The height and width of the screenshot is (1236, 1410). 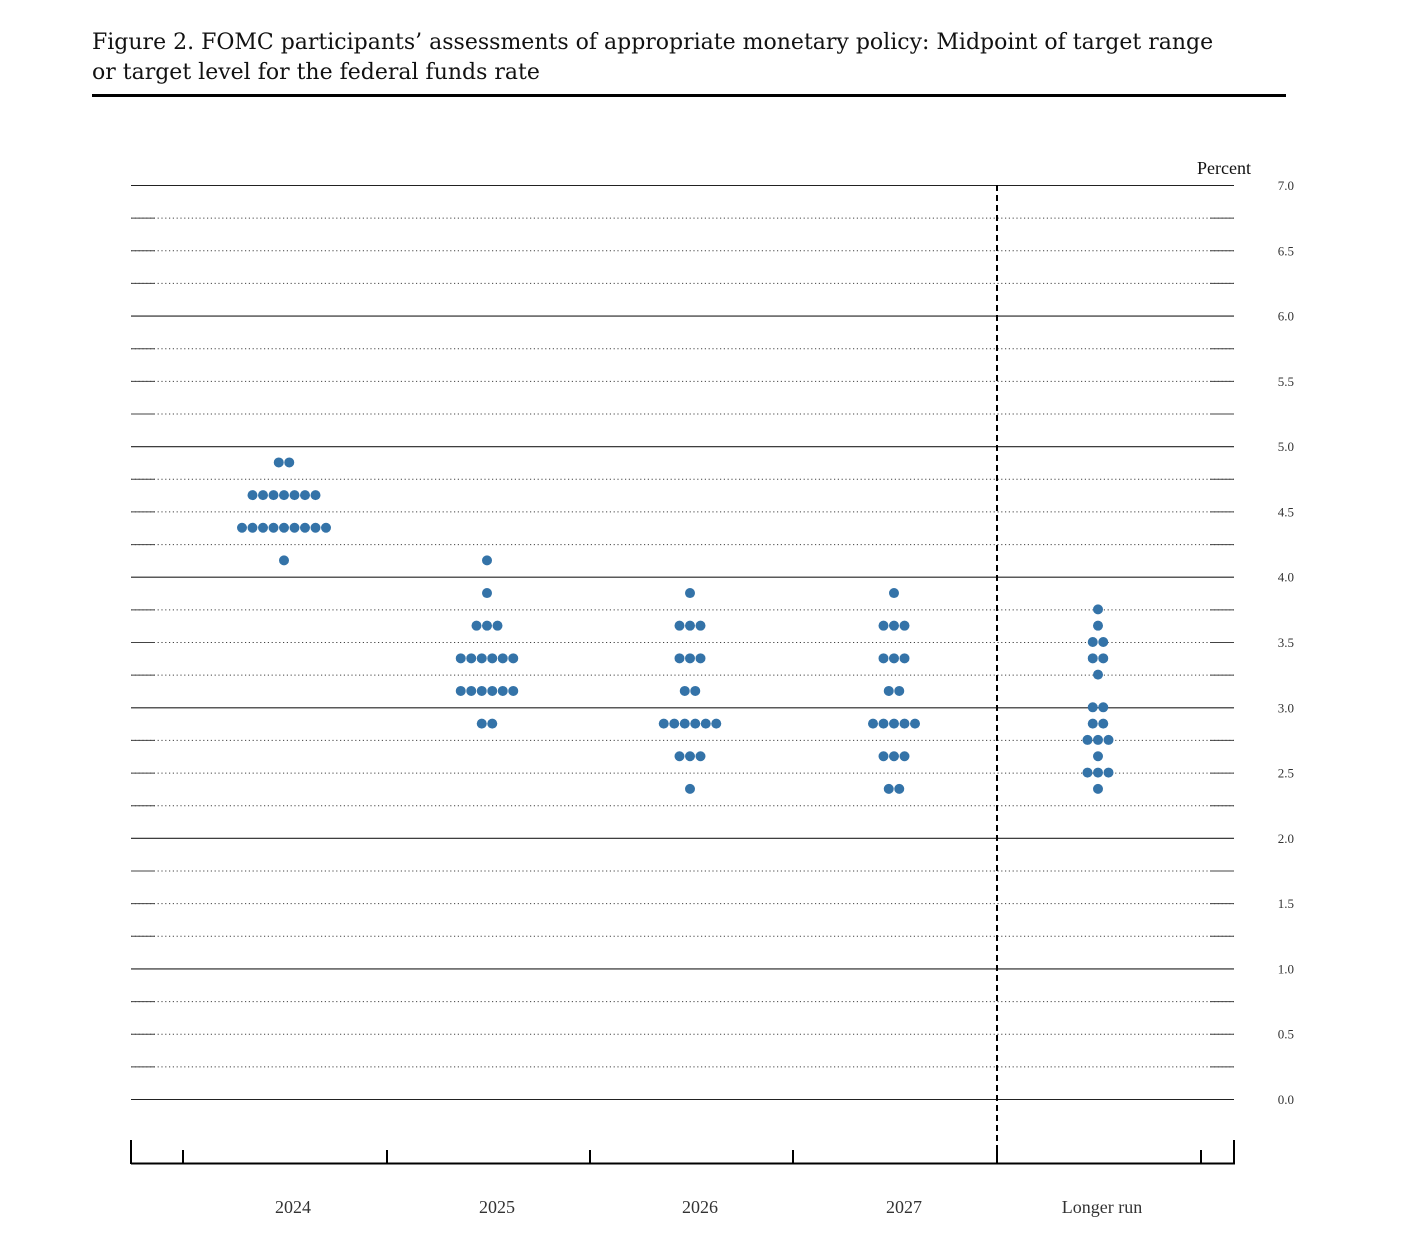 What do you see at coordinates (700, 1207) in the screenshot?
I see `x-category-label: 2026` at bounding box center [700, 1207].